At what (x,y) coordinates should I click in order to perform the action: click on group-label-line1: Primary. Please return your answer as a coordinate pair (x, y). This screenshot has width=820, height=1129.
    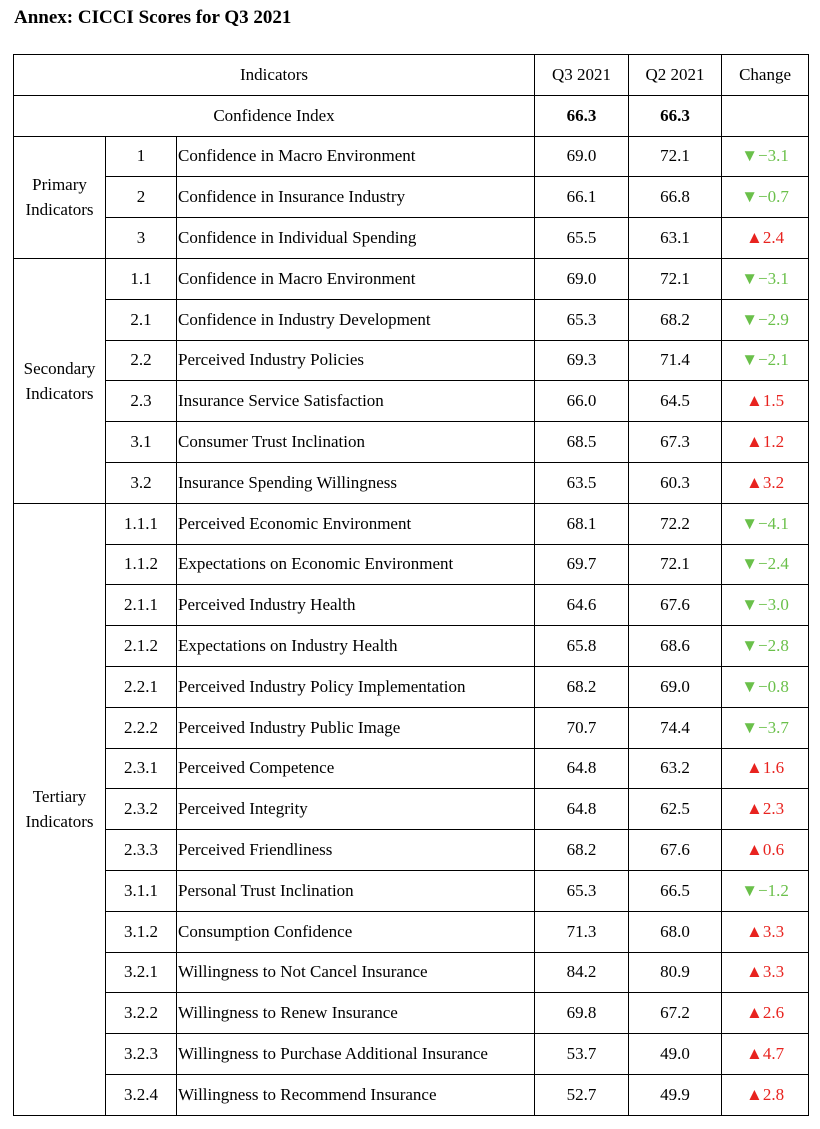
    Looking at the image, I should click on (59, 185).